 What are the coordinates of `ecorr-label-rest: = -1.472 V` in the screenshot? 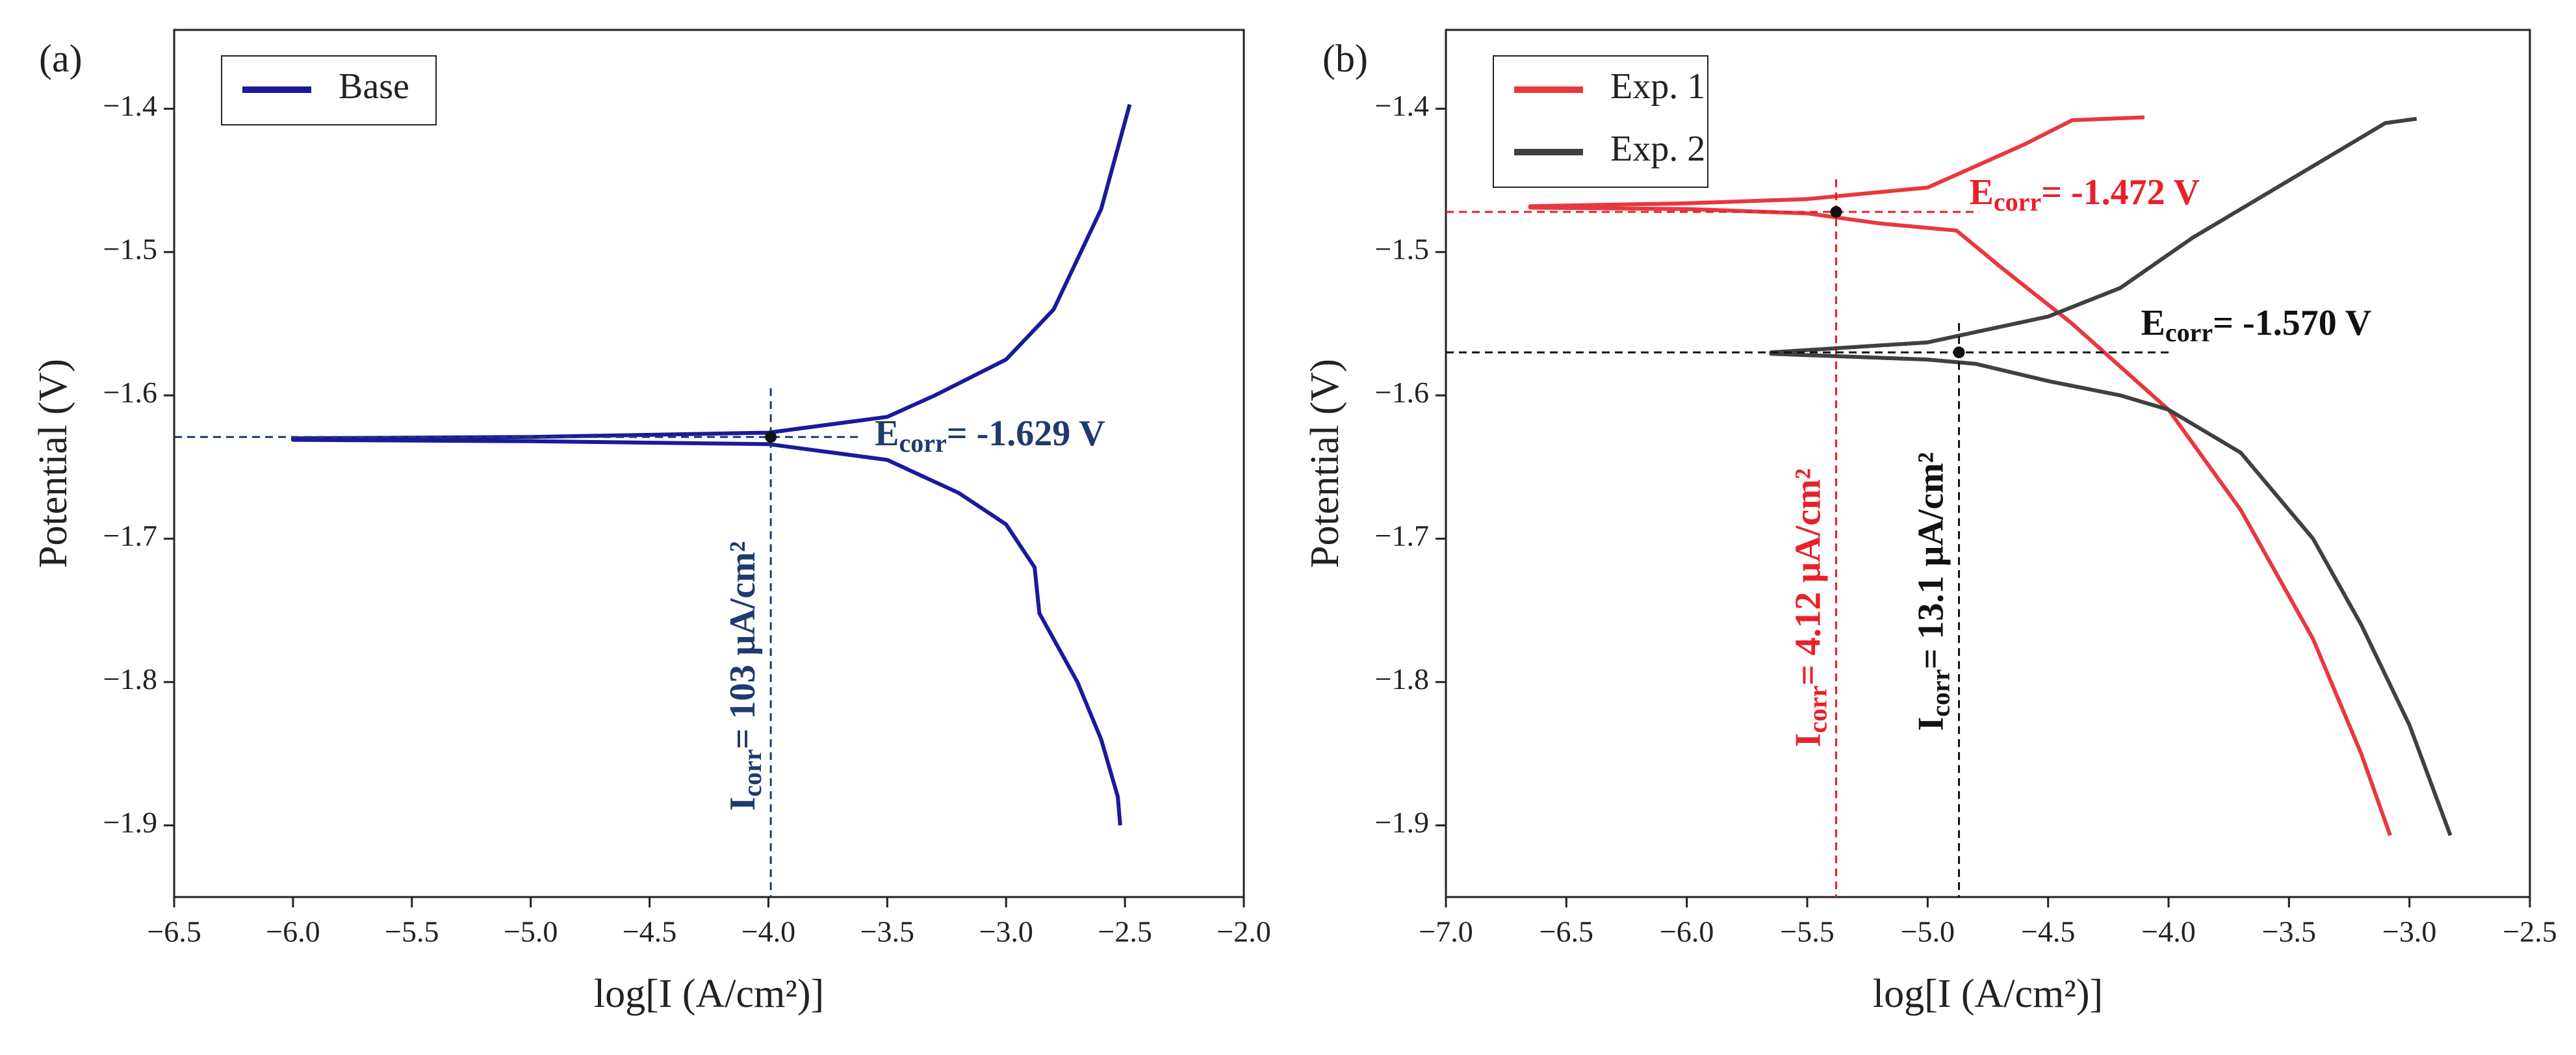 It's located at (2121, 192).